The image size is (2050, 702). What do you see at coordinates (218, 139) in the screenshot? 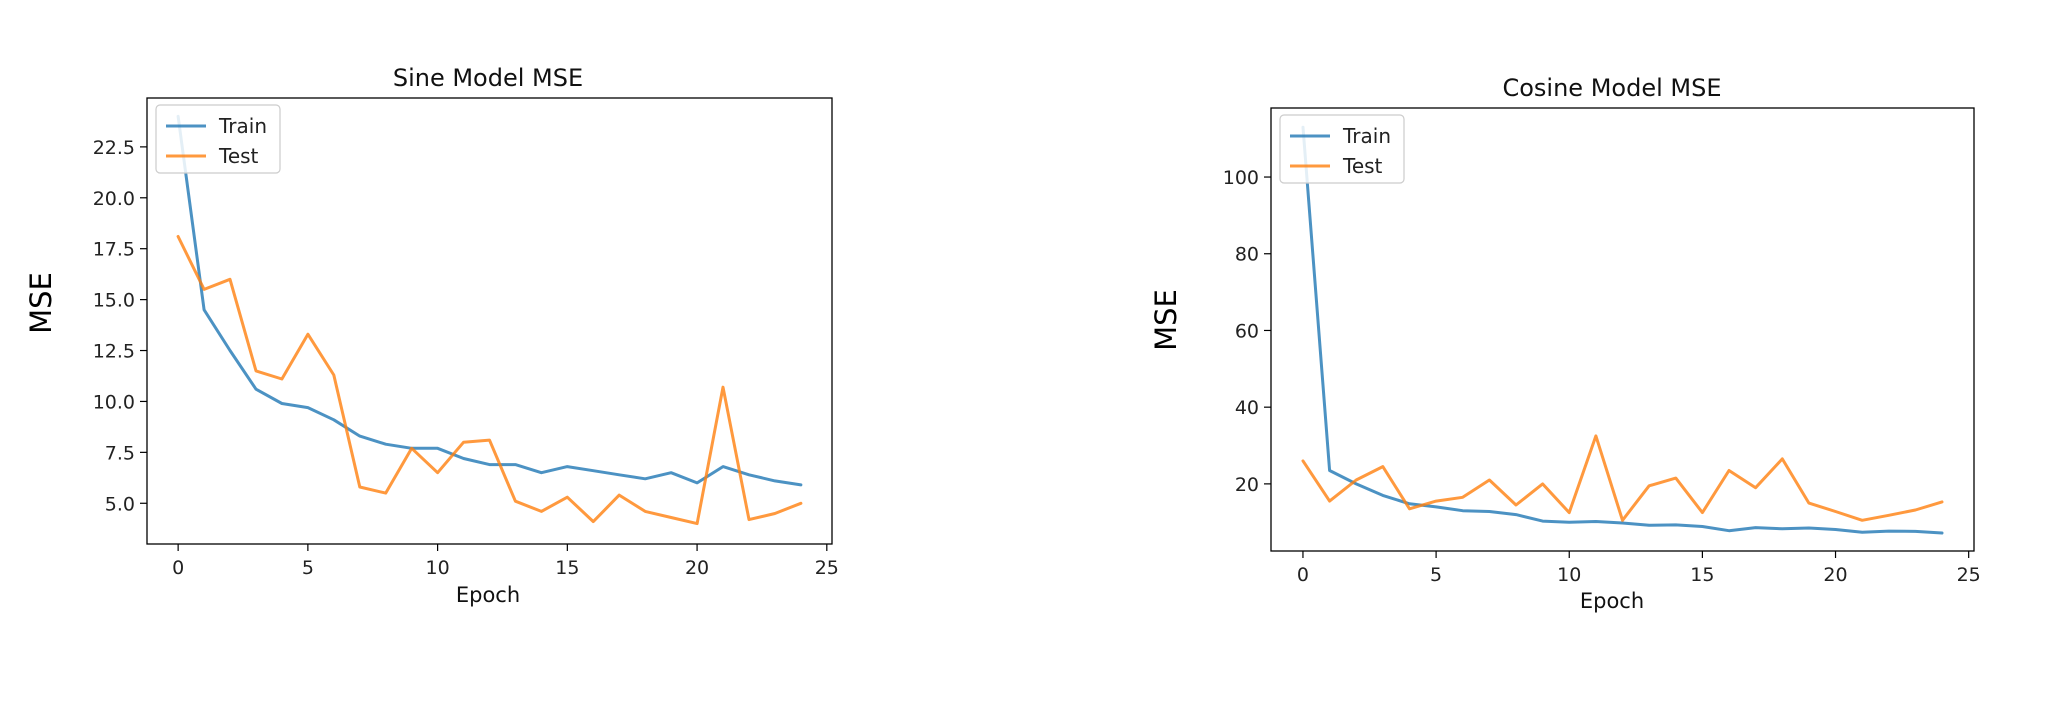
I see `sine-legend: Train Test` at bounding box center [218, 139].